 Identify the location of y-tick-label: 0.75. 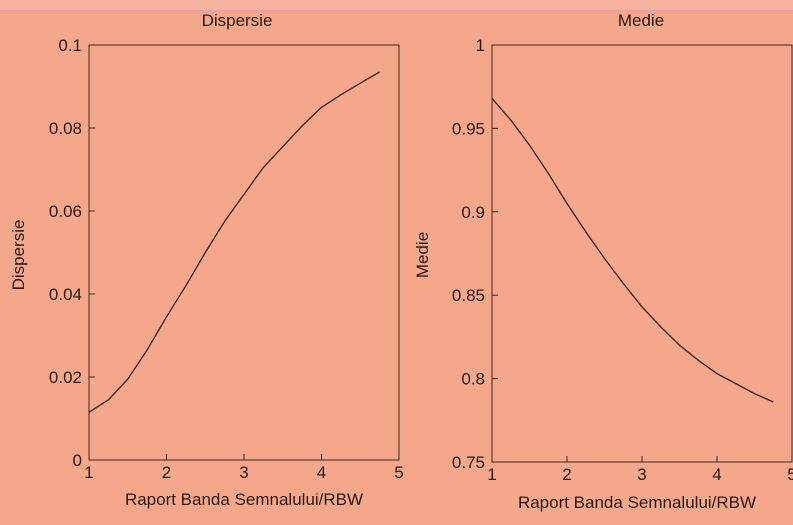
(468, 462).